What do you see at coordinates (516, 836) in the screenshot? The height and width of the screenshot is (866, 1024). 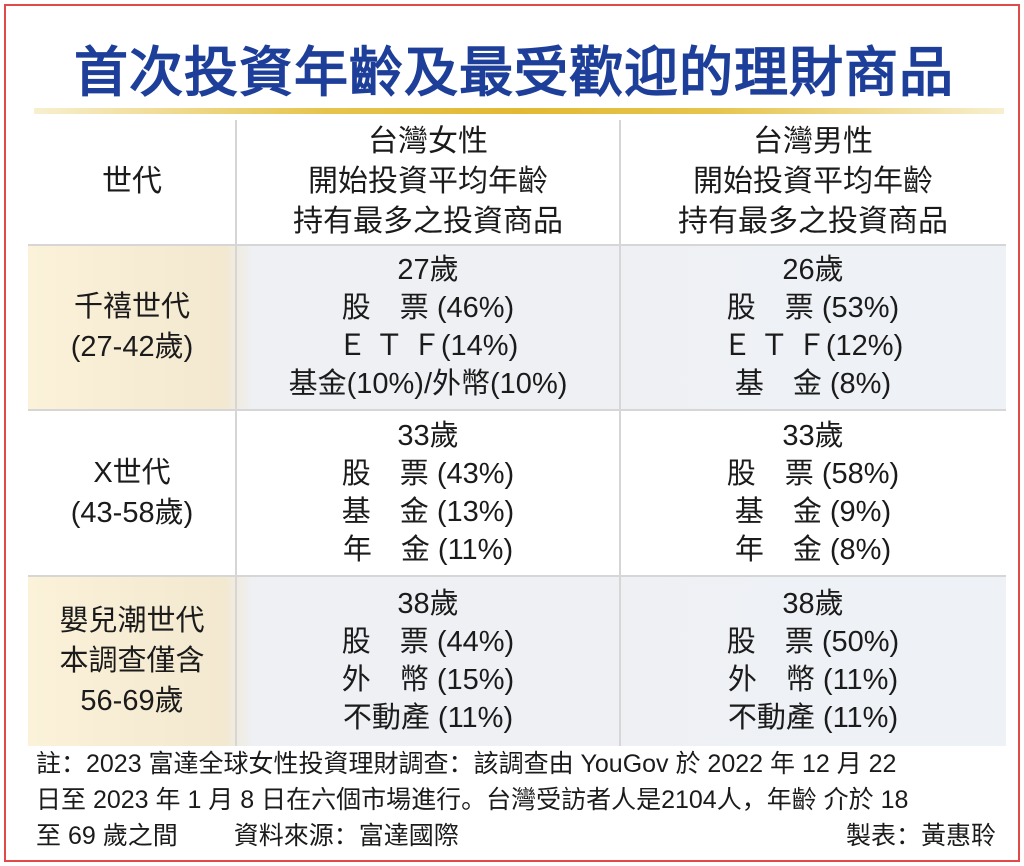 I see `footnote-line-3: 至 69 歲之間 資料來源：富達國際` at bounding box center [516, 836].